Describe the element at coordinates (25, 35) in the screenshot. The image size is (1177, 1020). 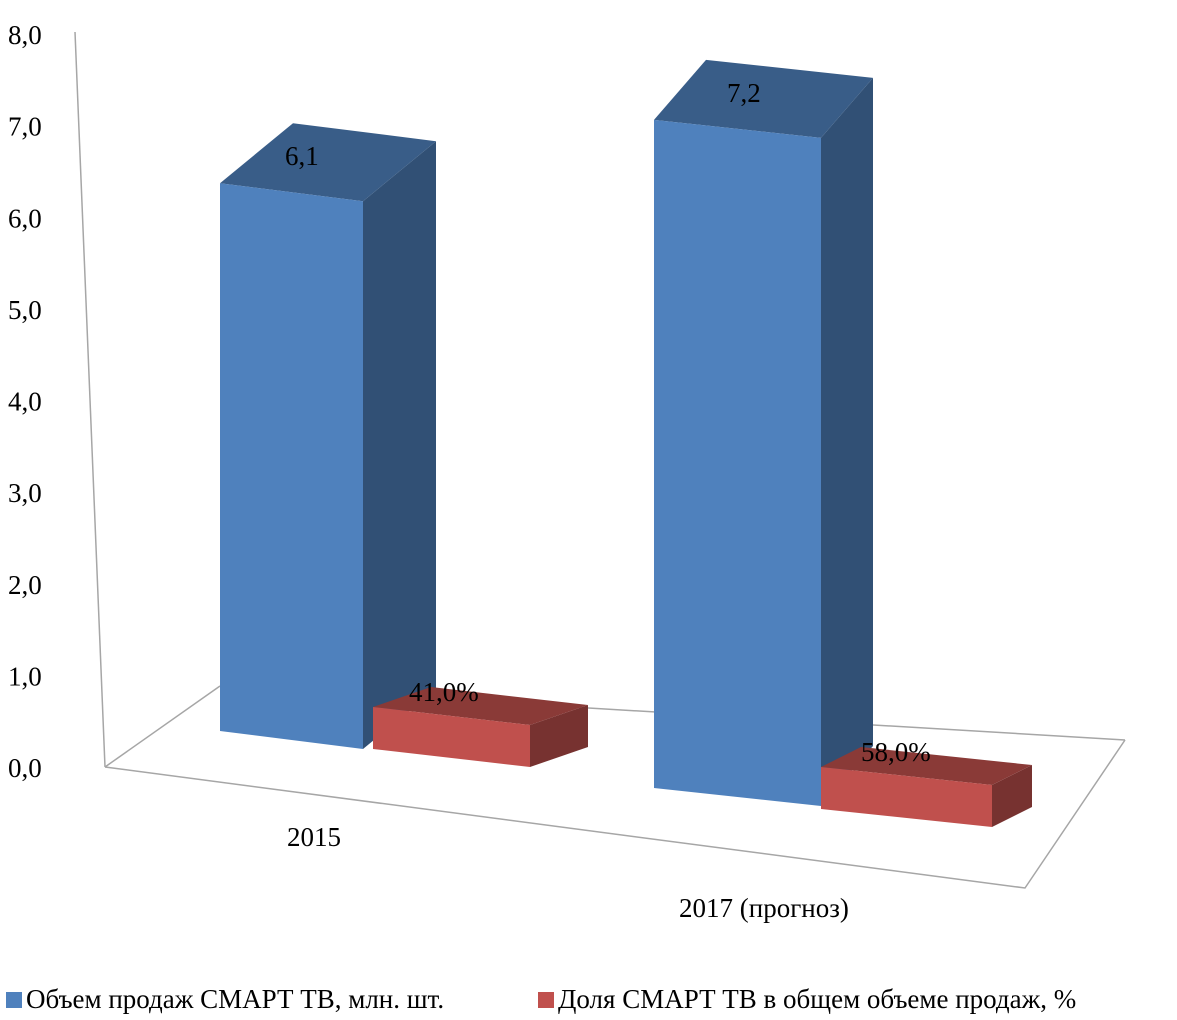
I see `y-tick-label: 8,0` at that location.